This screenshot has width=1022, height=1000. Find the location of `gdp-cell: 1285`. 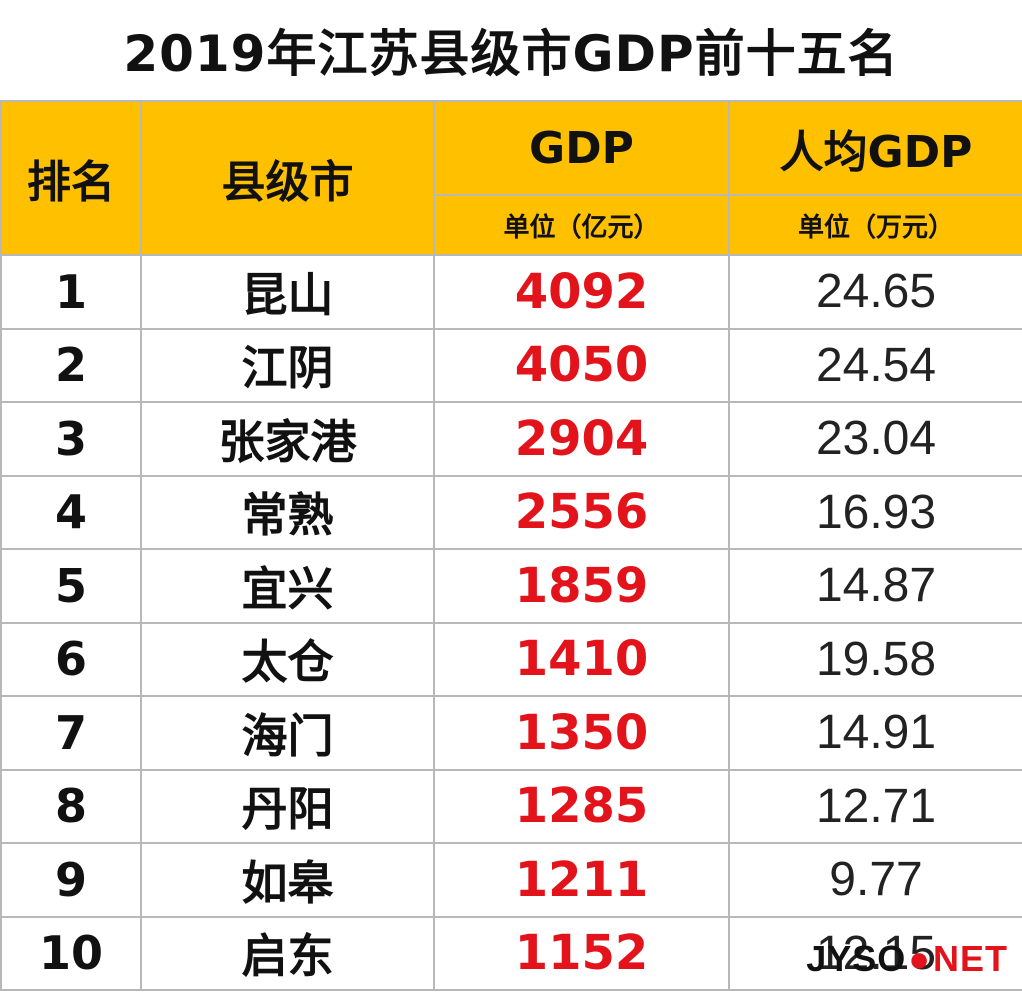

gdp-cell: 1285 is located at coordinates (581, 806).